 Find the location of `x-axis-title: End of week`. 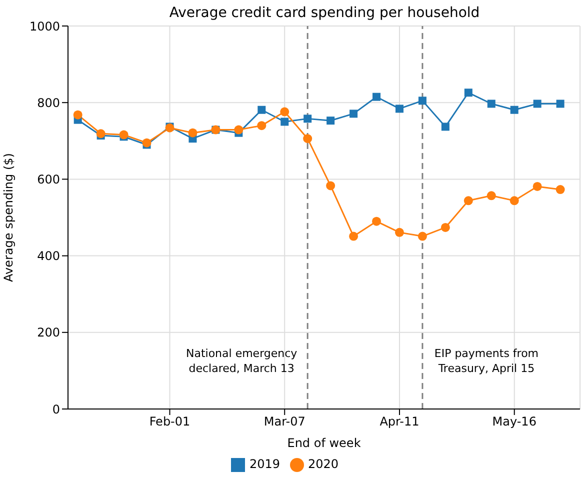

x-axis-title: End of week is located at coordinates (324, 443).